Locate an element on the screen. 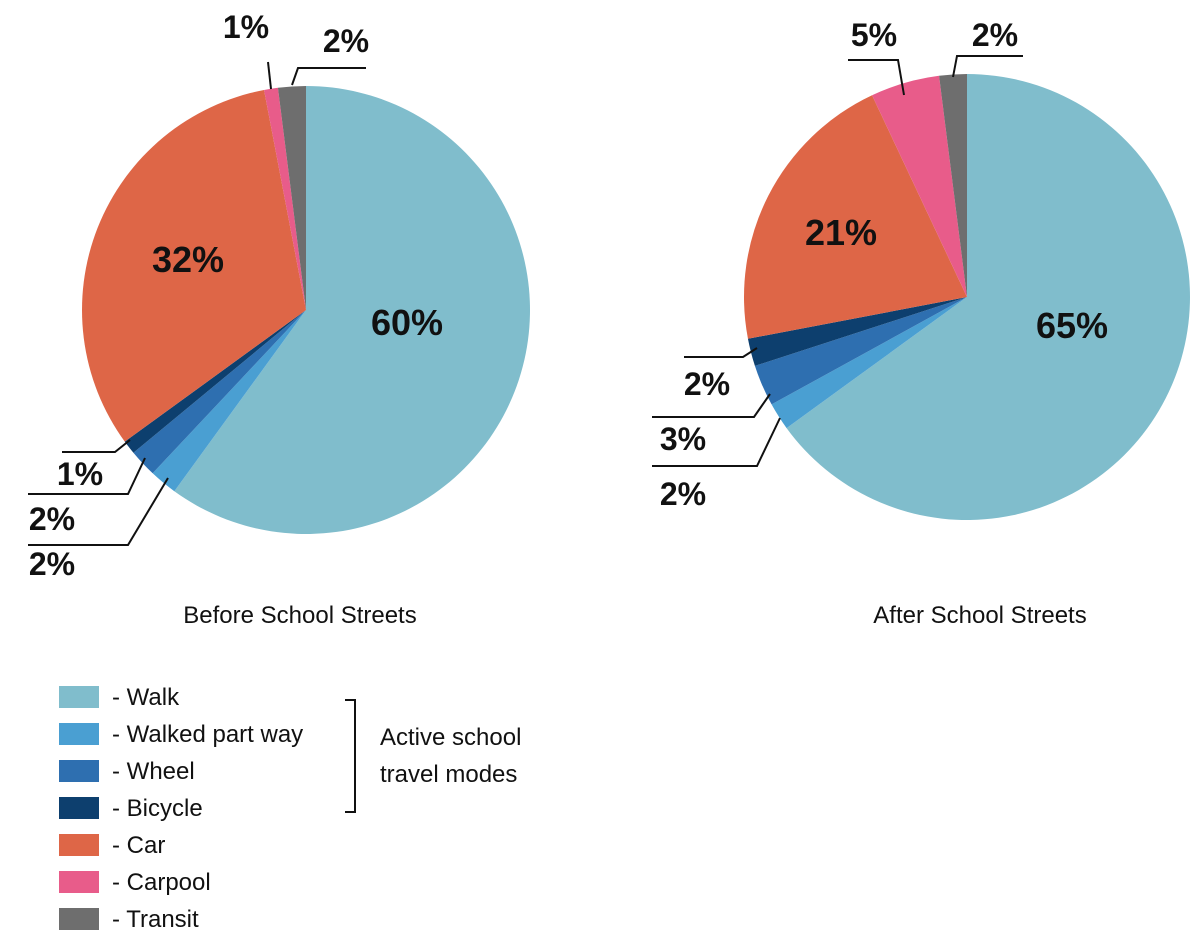 The width and height of the screenshot is (1199, 938). pie-before-slice-walk is located at coordinates (352, 310).